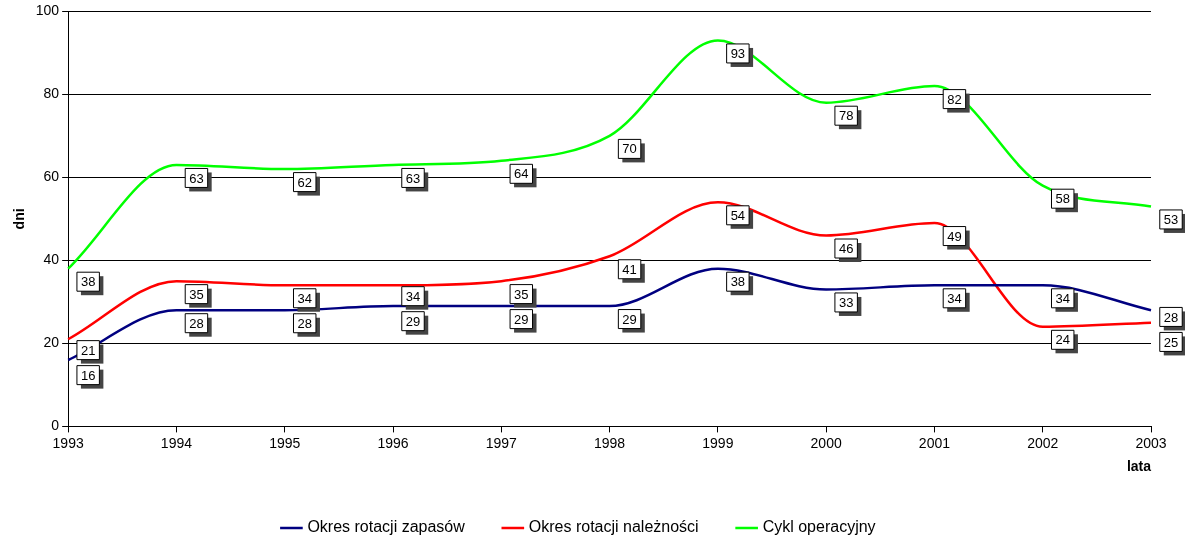  Describe the element at coordinates (819, 527) in the screenshot. I see `legend-label: Cykl operacyjny` at that location.